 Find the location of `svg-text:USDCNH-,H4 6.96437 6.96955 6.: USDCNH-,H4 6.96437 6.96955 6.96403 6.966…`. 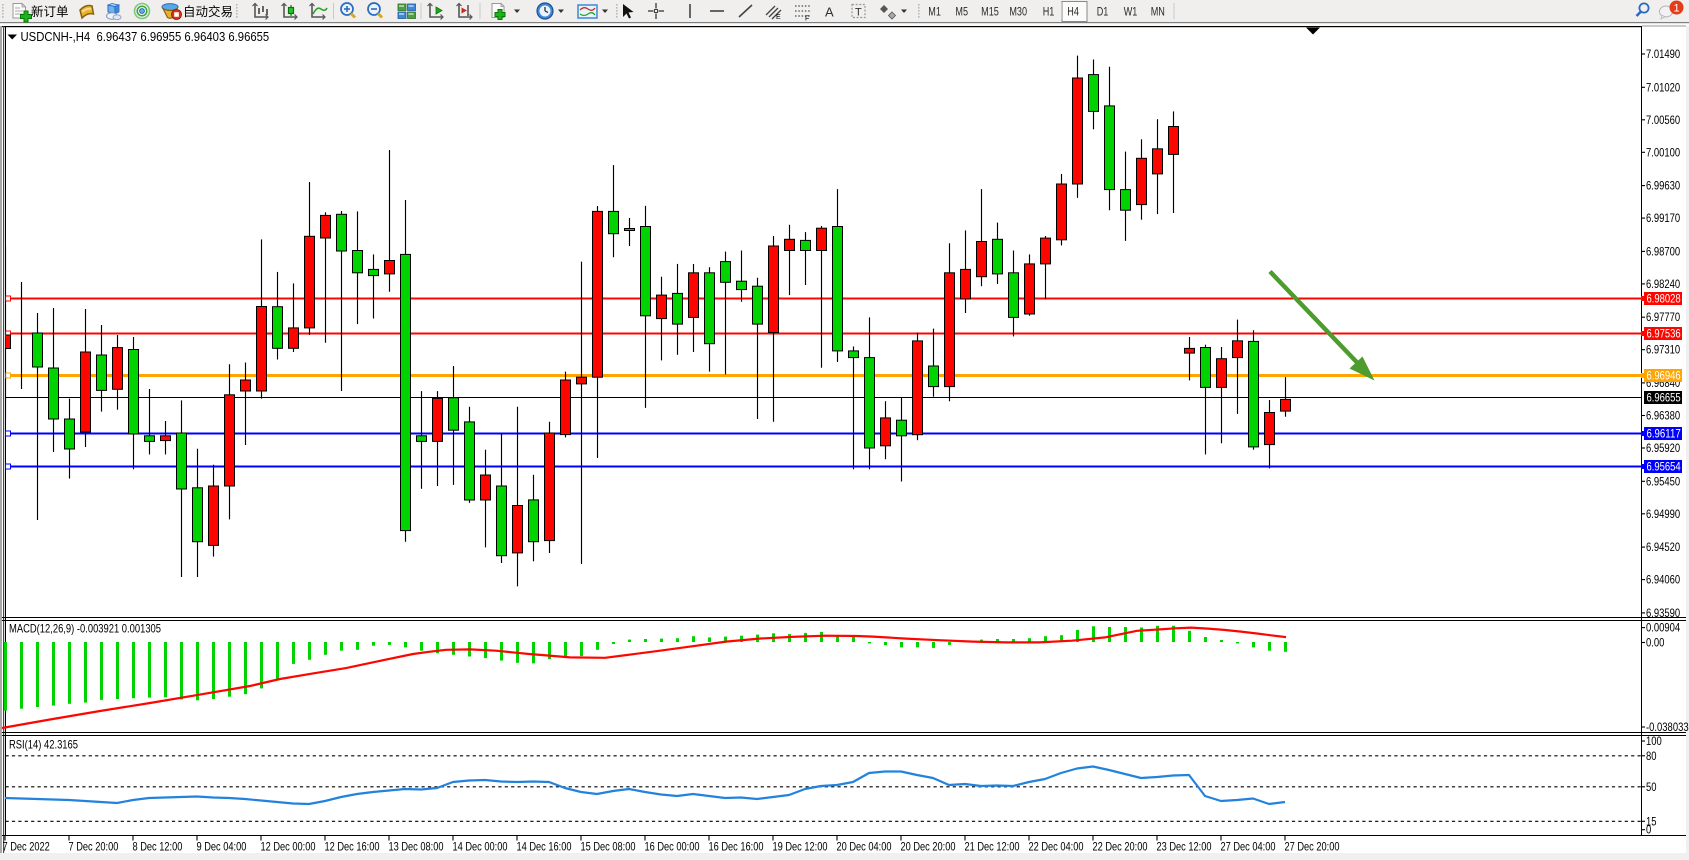

svg-text:USDCNH-,H4 6.96437 6.96955 6.: USDCNH-,H4 6.96437 6.96955 6.96403 6.966… is located at coordinates (145, 36).